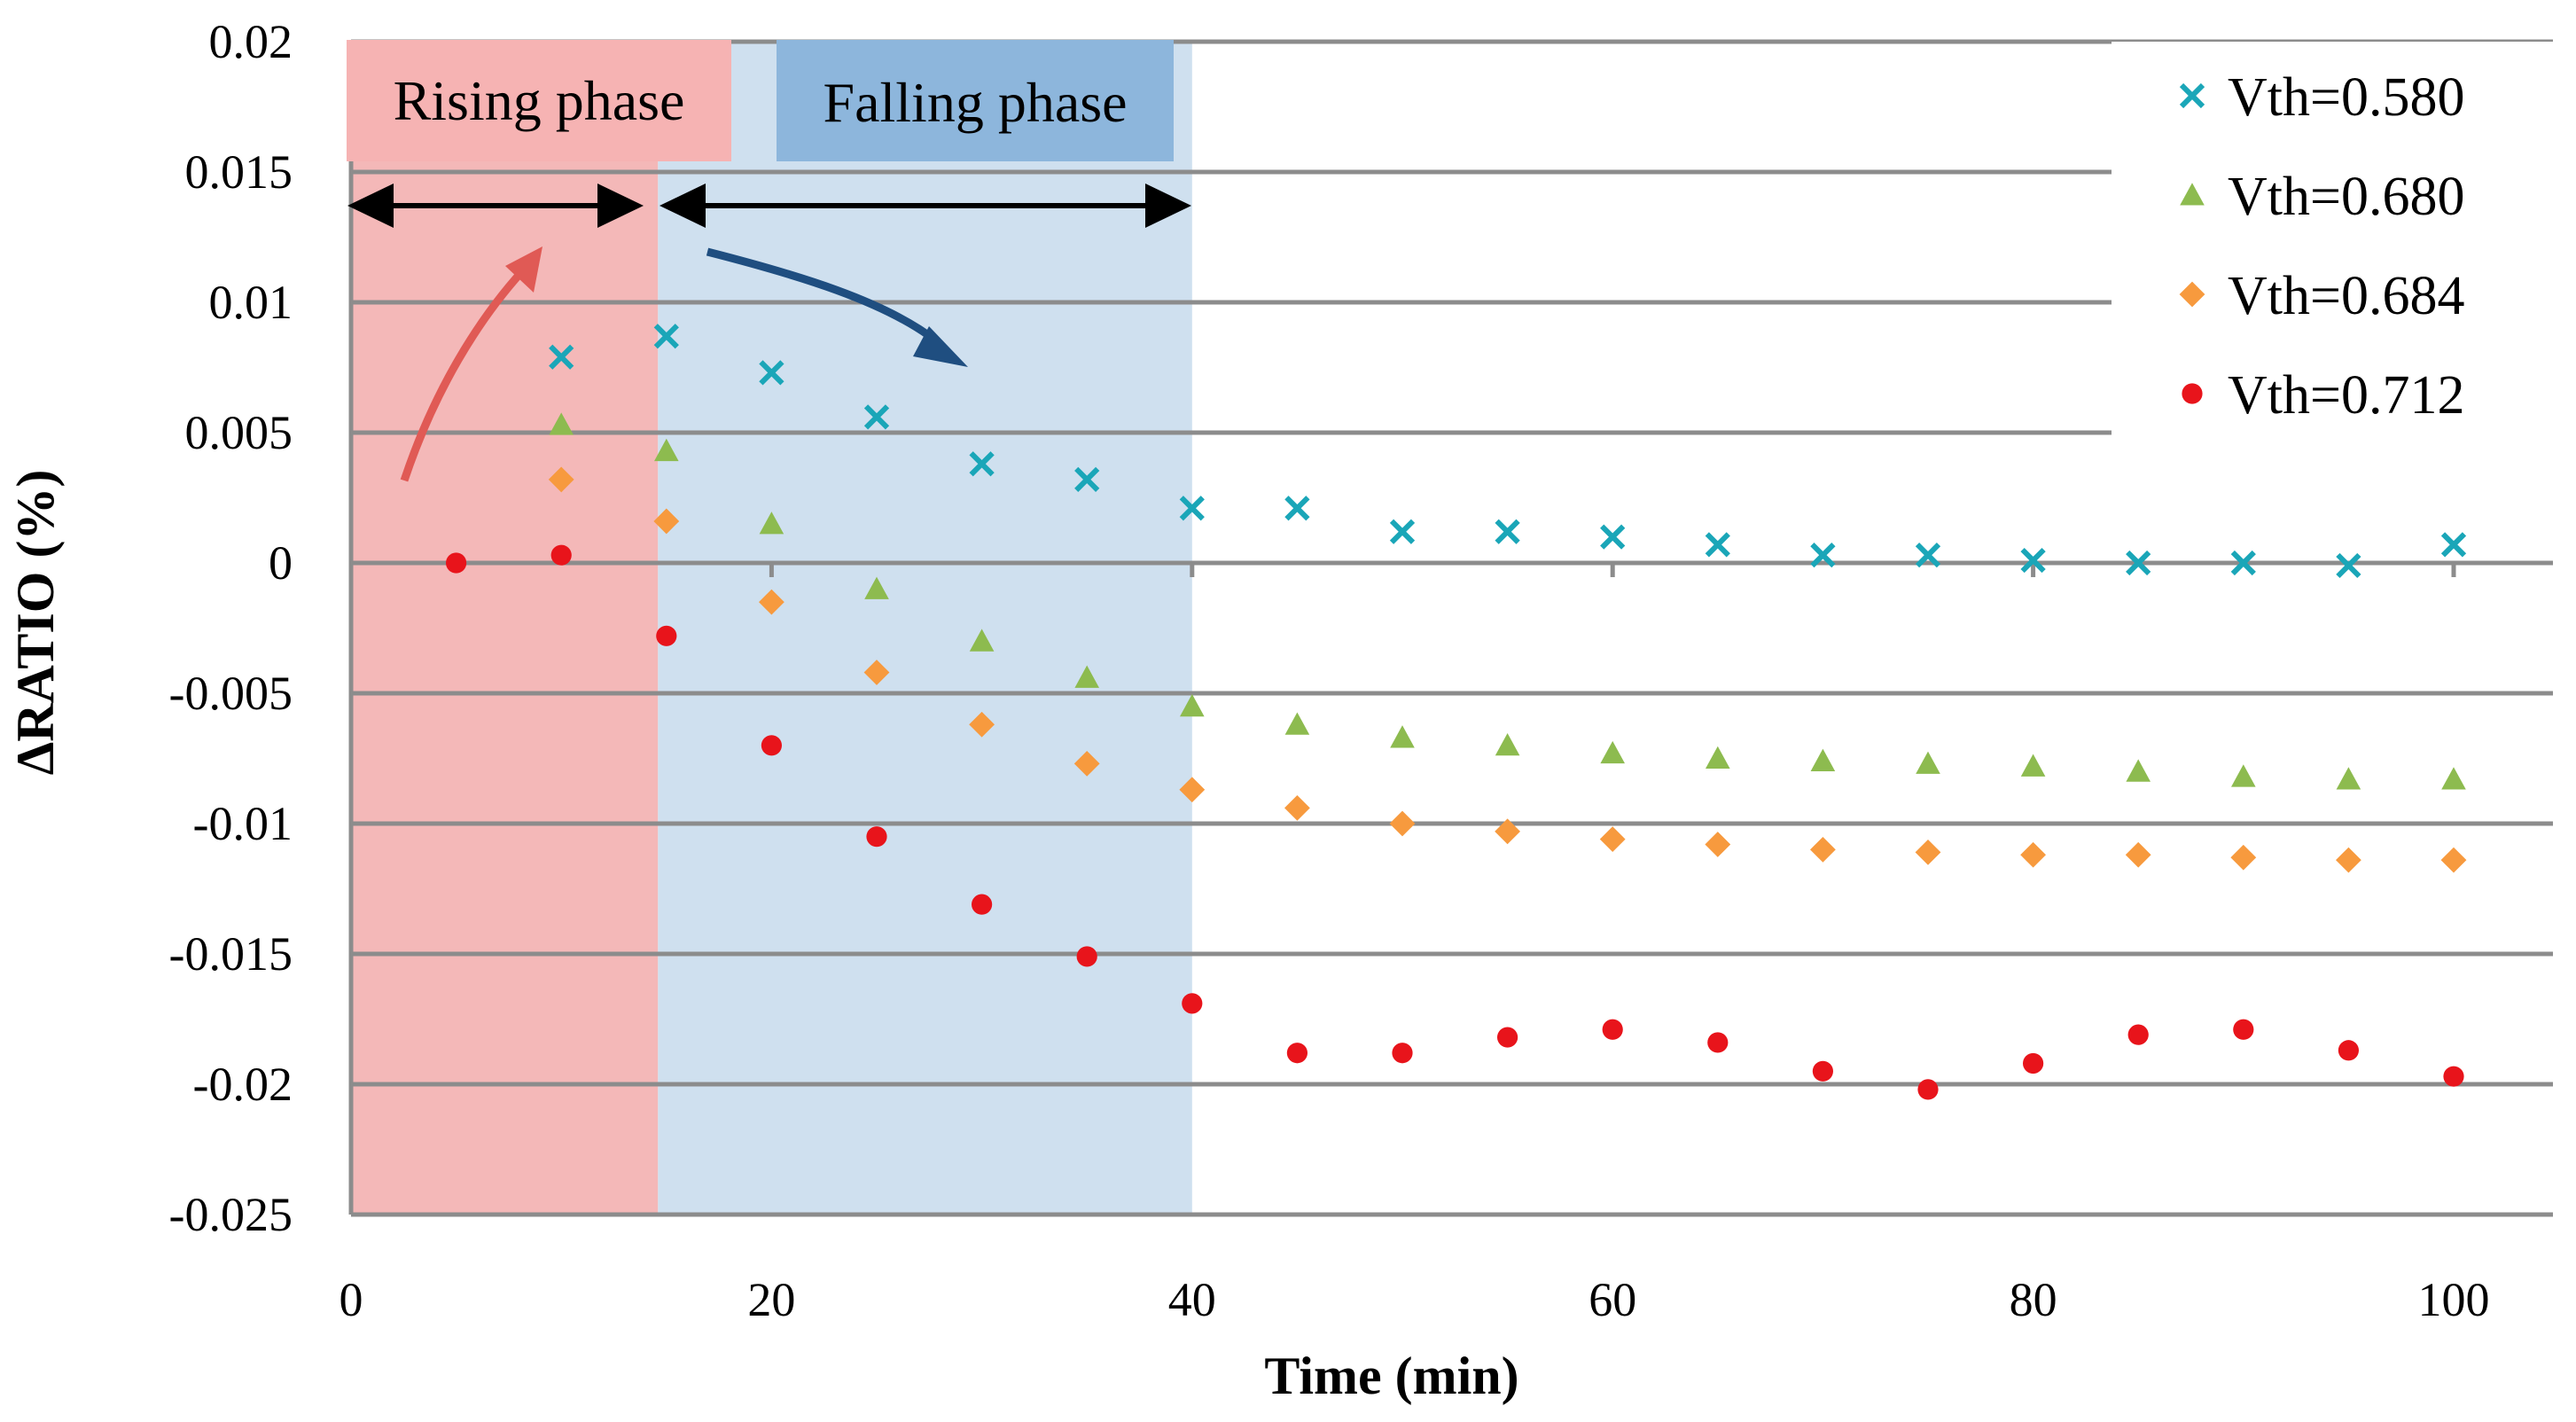 The image size is (2576, 1422). What do you see at coordinates (2346, 197) in the screenshot?
I see `legend-label: Vth=0.680` at bounding box center [2346, 197].